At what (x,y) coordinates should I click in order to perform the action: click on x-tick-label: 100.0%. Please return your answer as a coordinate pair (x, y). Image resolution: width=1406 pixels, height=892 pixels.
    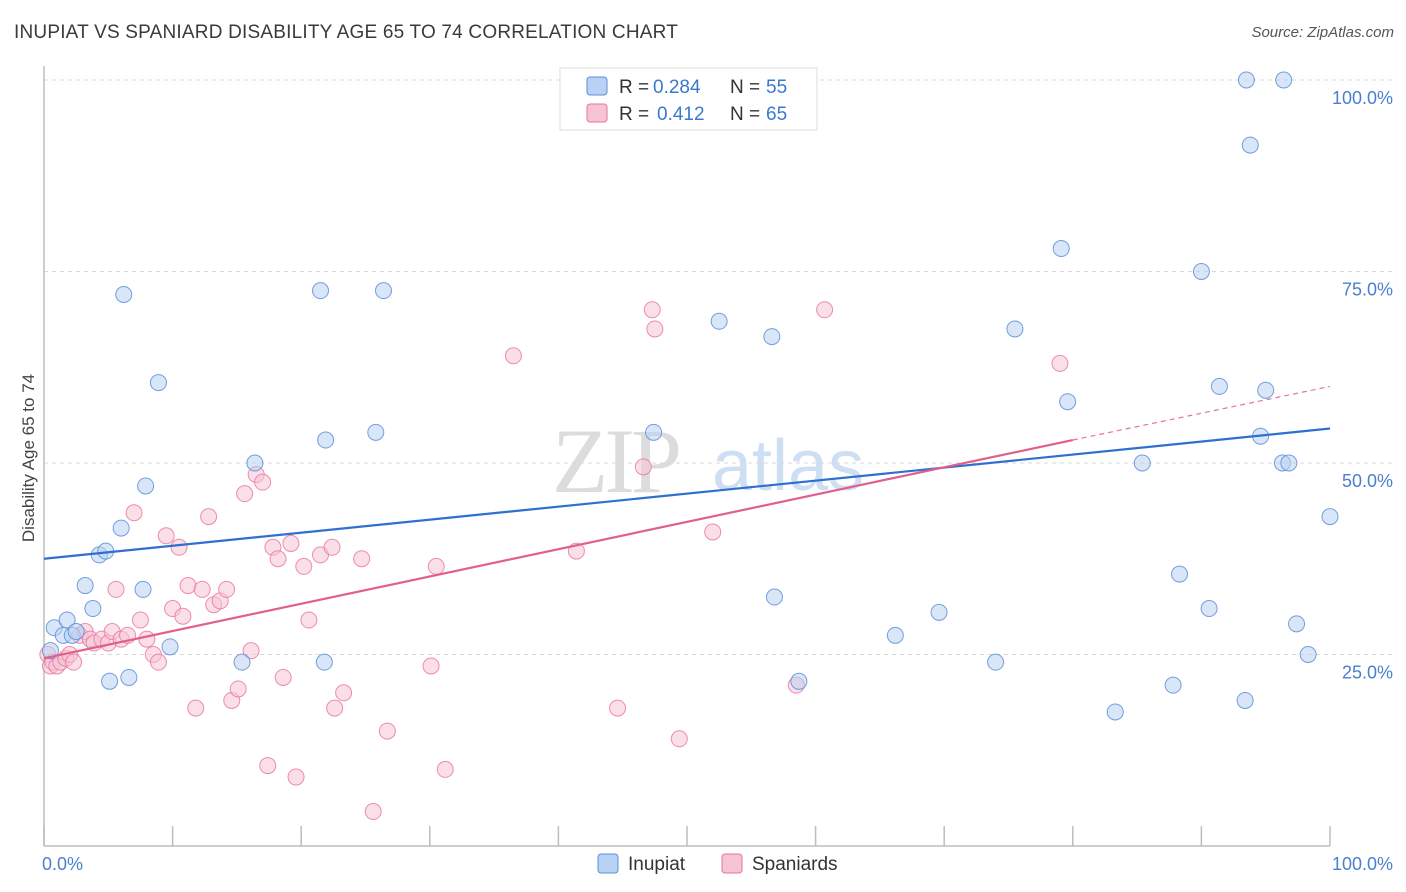
    Looking at the image, I should click on (1362, 864).